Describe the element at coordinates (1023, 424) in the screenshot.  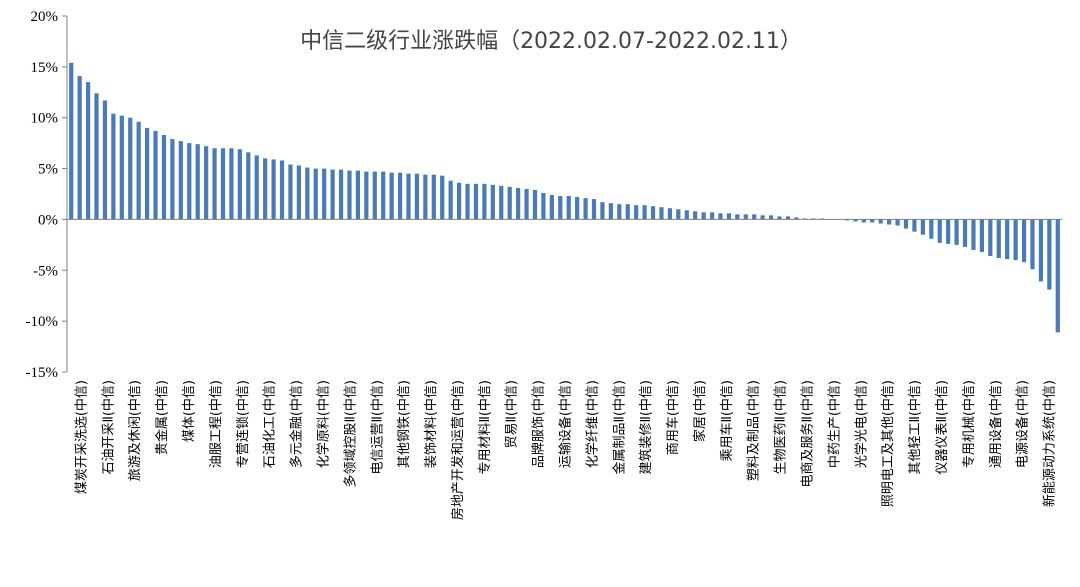
I see `x-tick-label: 电源设备(中信)` at that location.